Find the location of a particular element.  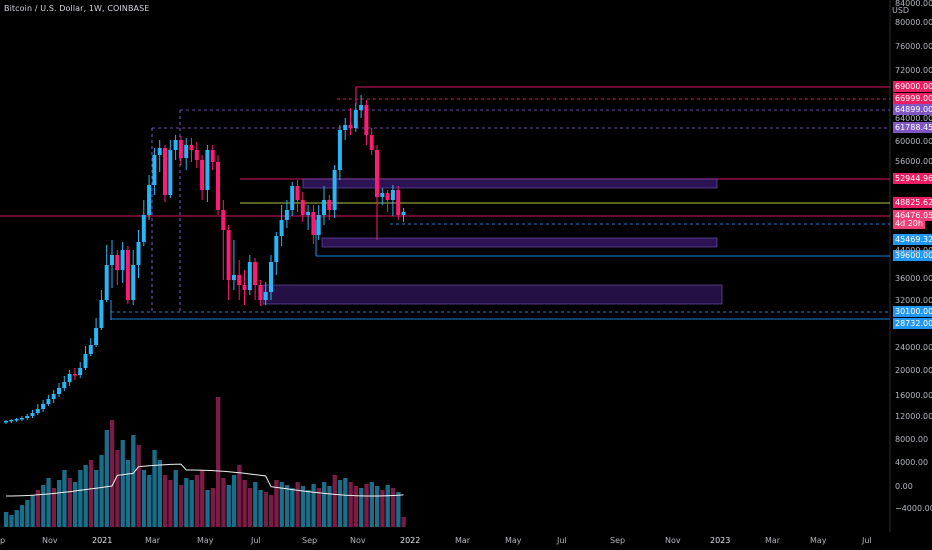

price-tag: 39600.00 is located at coordinates (912, 255).